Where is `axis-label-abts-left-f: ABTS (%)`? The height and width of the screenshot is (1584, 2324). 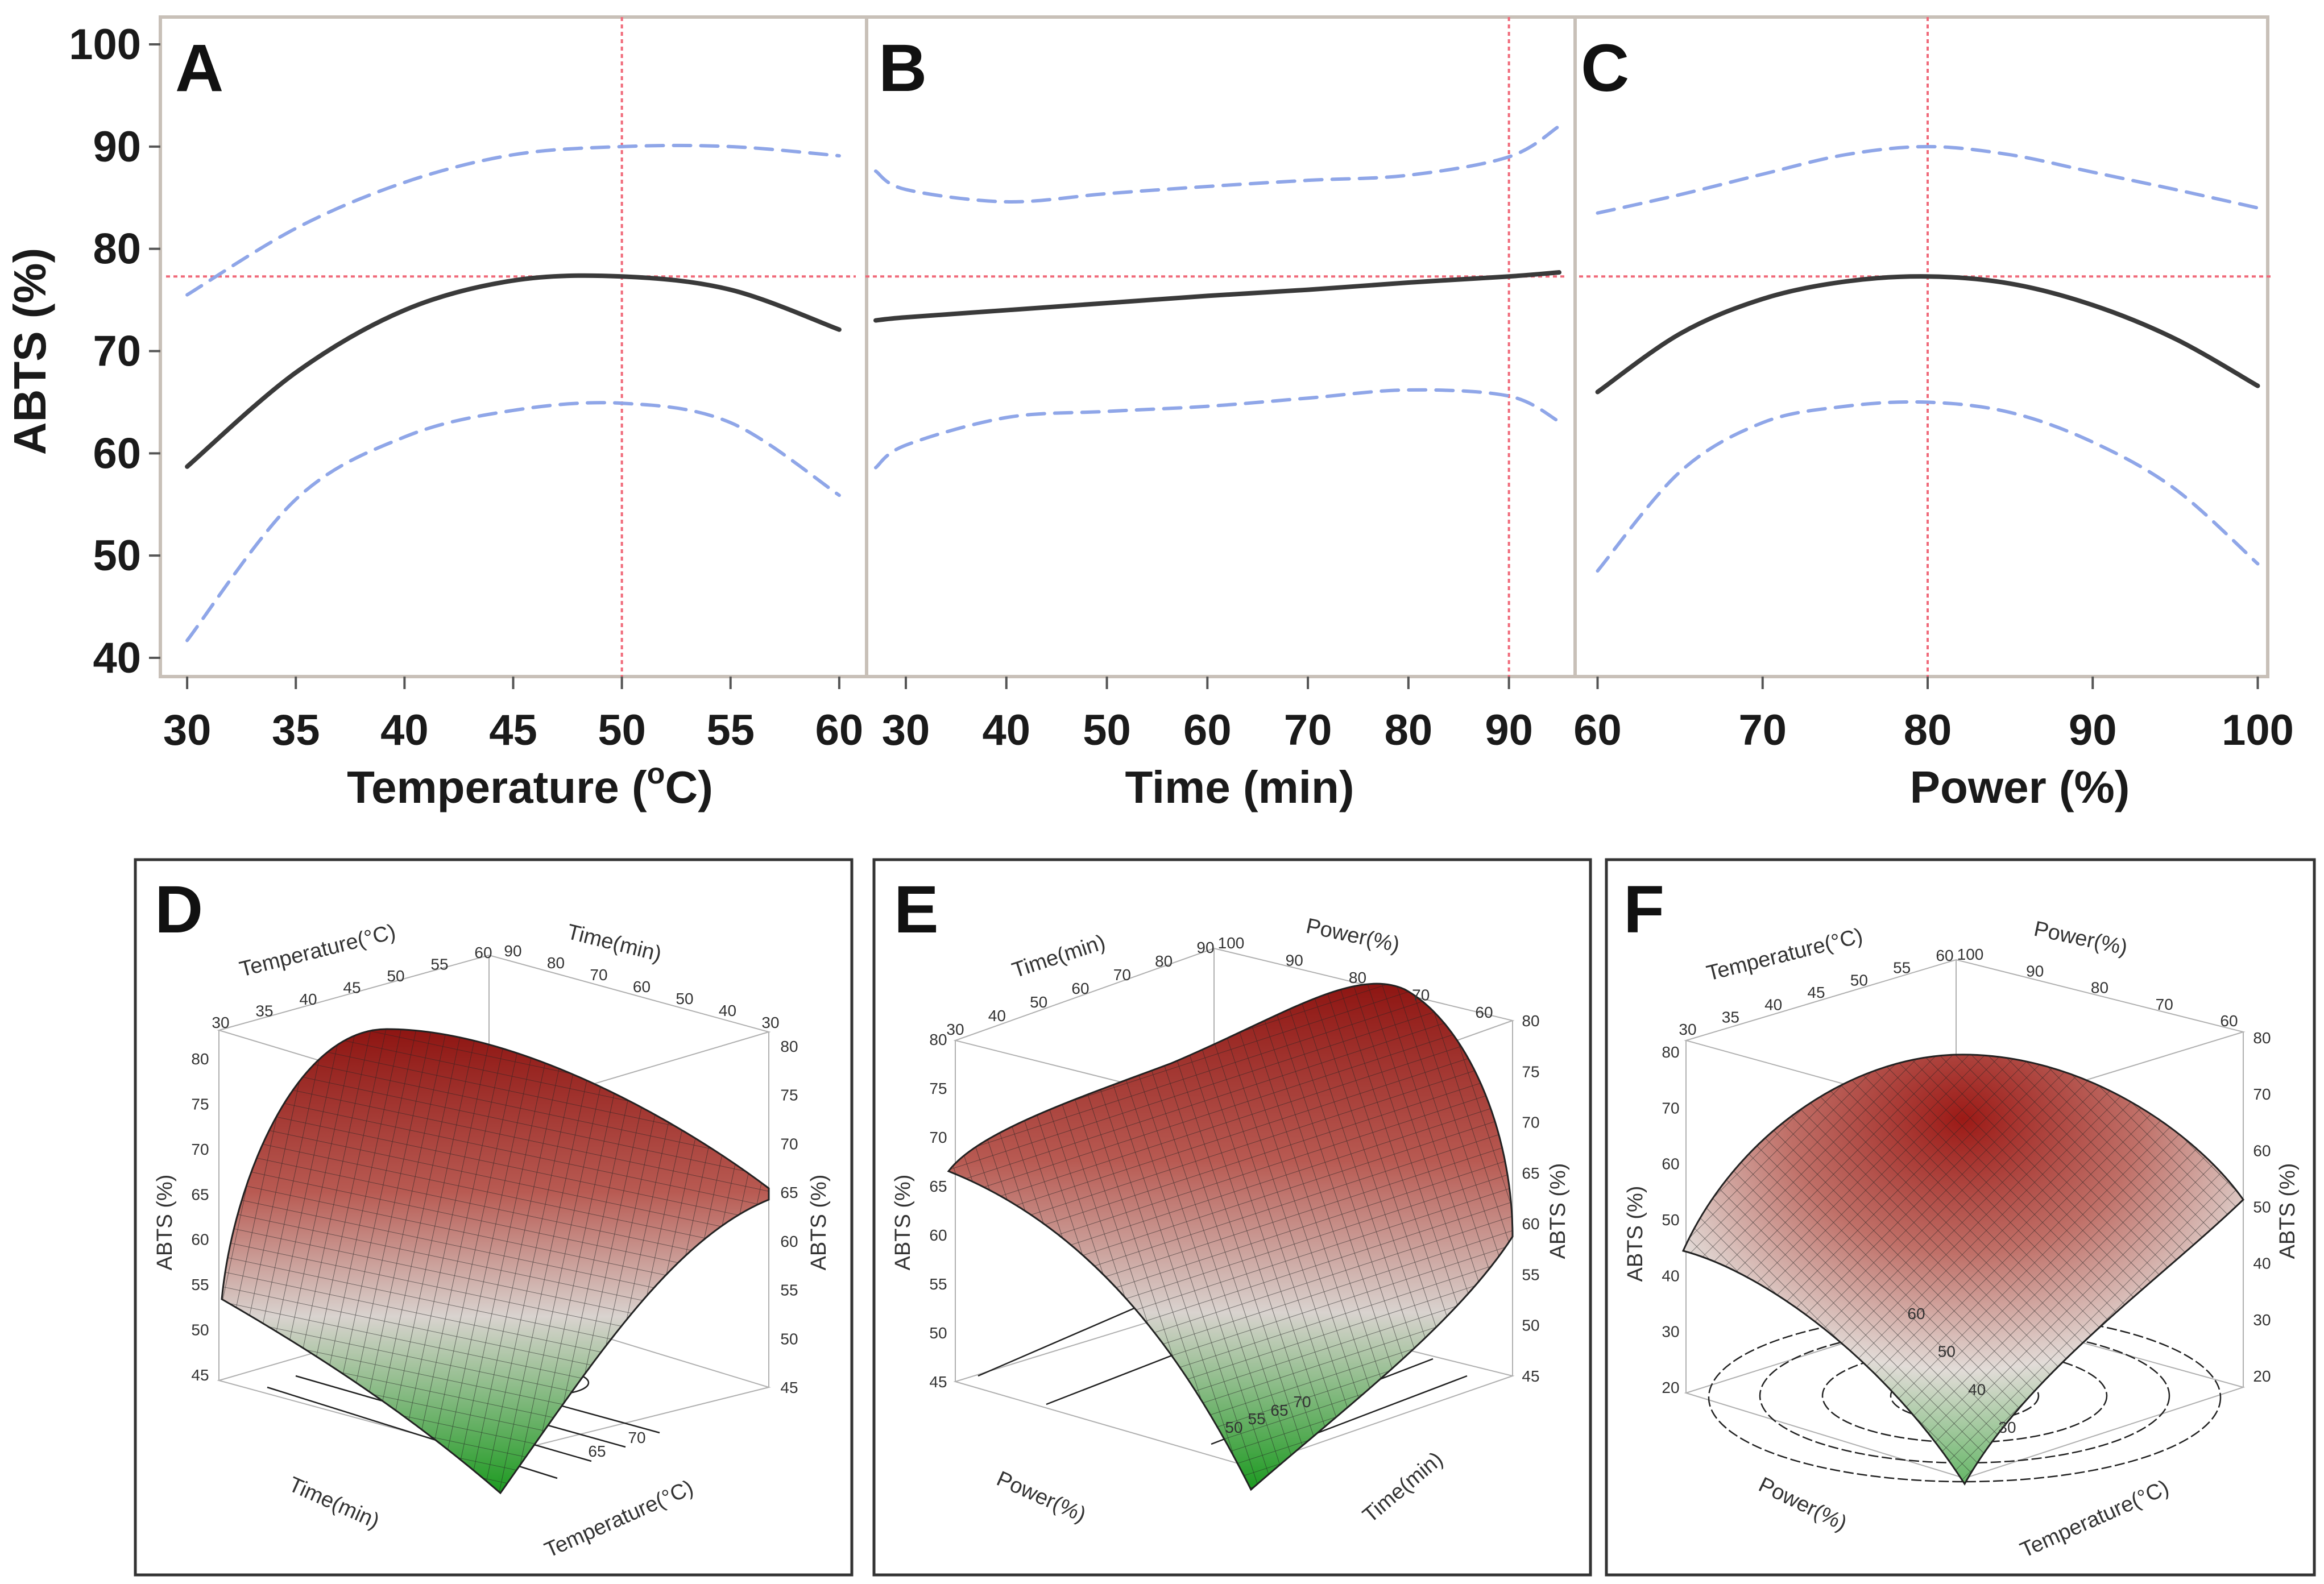 axis-label-abts-left-f: ABTS (%) is located at coordinates (1635, 1234).